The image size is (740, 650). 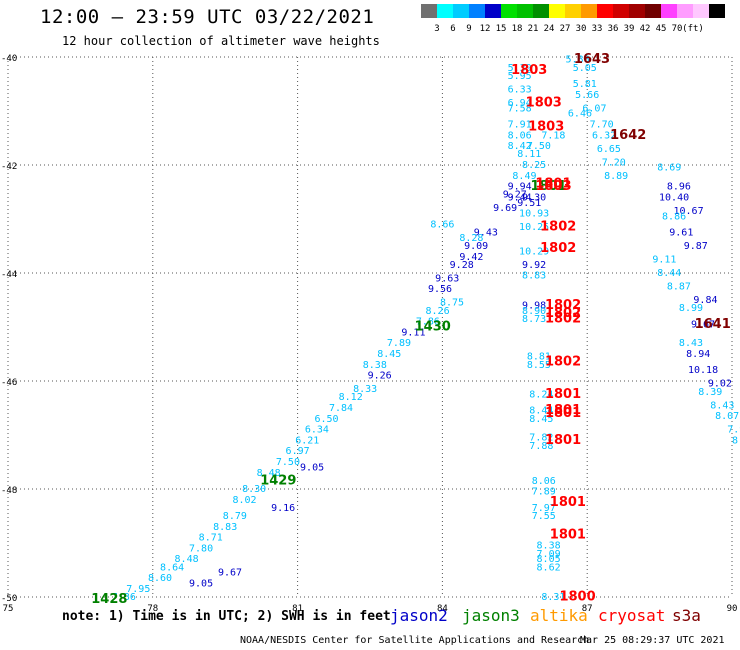 I want to click on wave-height-label: 7.55, so click(x=544, y=516).